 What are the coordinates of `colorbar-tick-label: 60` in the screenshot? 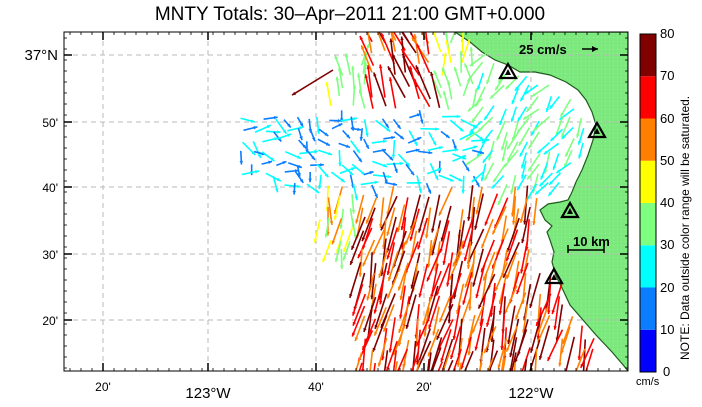 It's located at (667, 118).